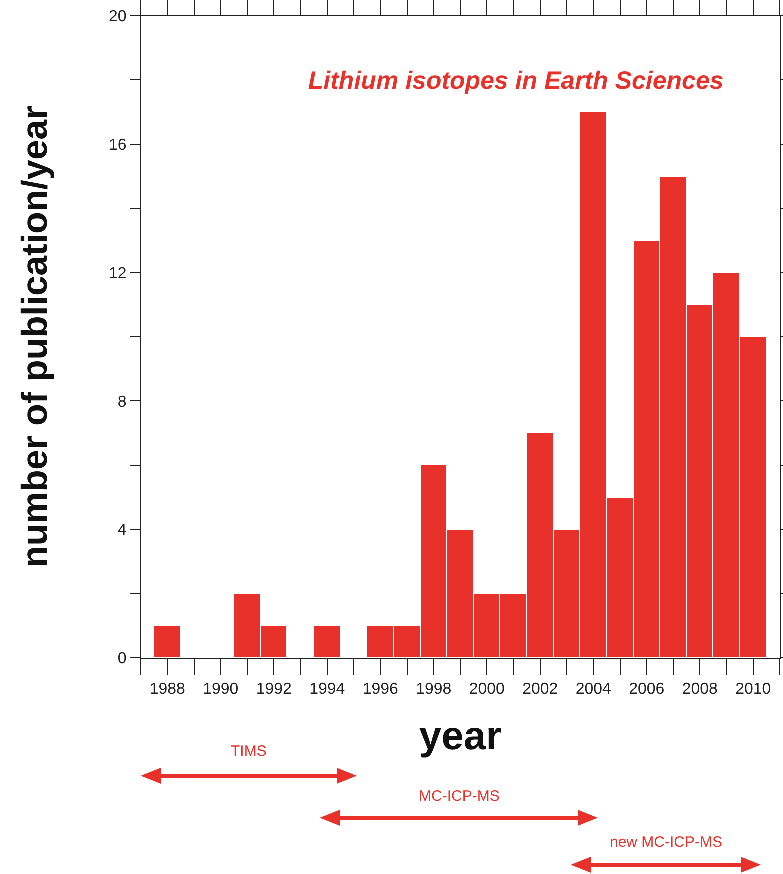 This screenshot has width=783, height=874. What do you see at coordinates (647, 689) in the screenshot?
I see `x-tick-label: 2006` at bounding box center [647, 689].